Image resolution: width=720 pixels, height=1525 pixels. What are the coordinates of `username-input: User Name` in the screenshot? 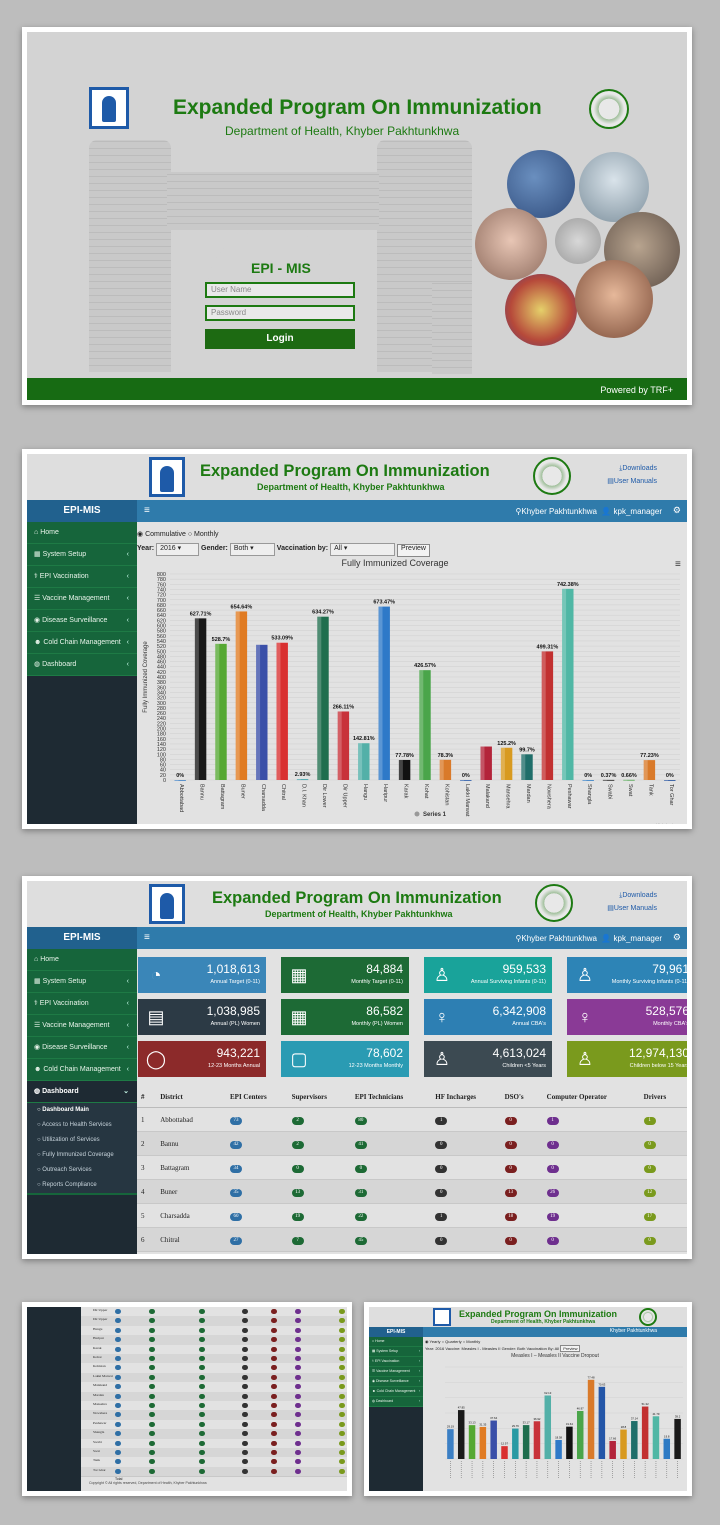 It's located at (280, 290).